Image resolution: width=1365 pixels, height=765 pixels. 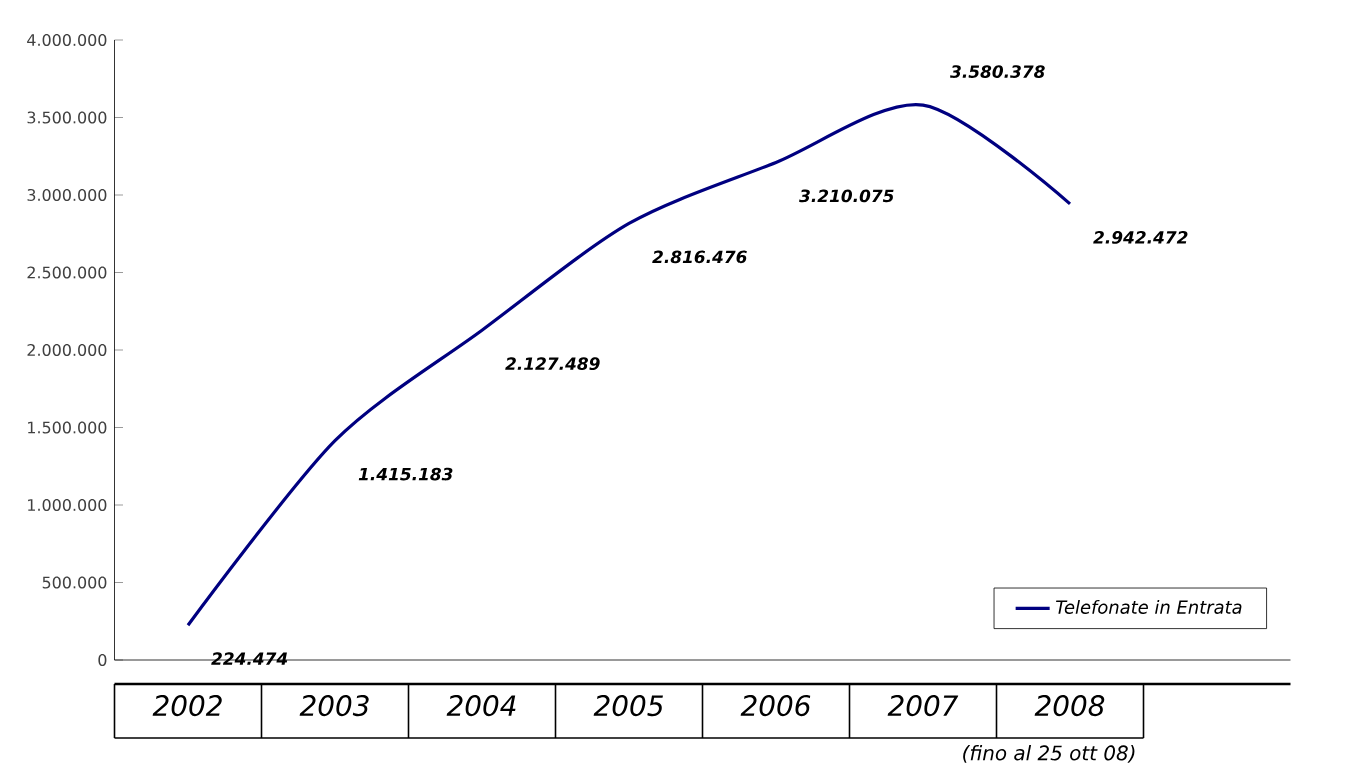 What do you see at coordinates (846, 196) in the screenshot?
I see `data-label: 3.210.075` at bounding box center [846, 196].